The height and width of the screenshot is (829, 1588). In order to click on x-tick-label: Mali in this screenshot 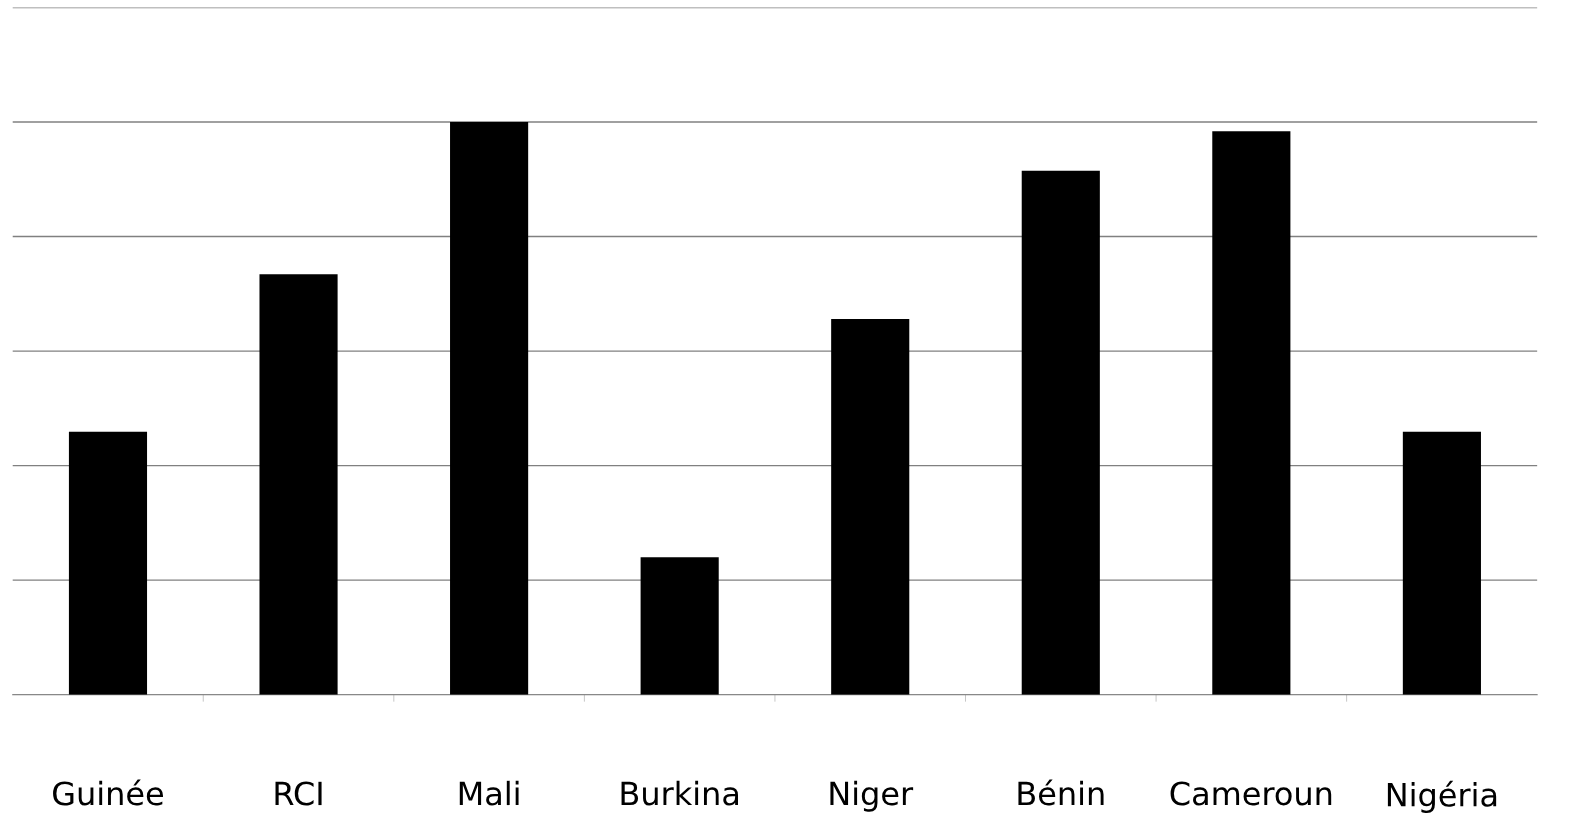, I will do `click(489, 793)`.